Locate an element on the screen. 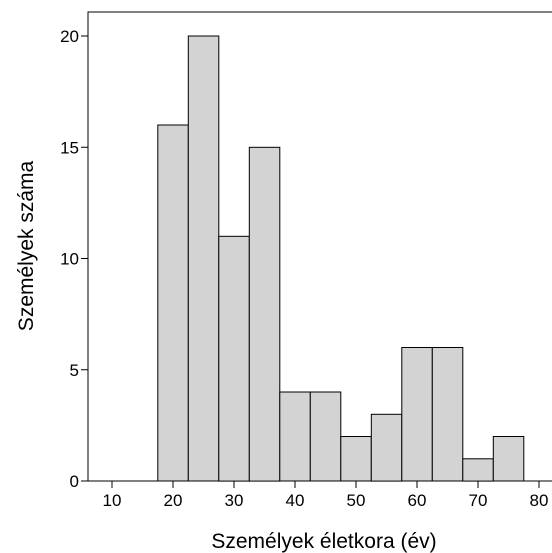 This screenshot has width=552, height=553. x-axis: 10 20 30 40 50 60 70 80 is located at coordinates (326, 495).